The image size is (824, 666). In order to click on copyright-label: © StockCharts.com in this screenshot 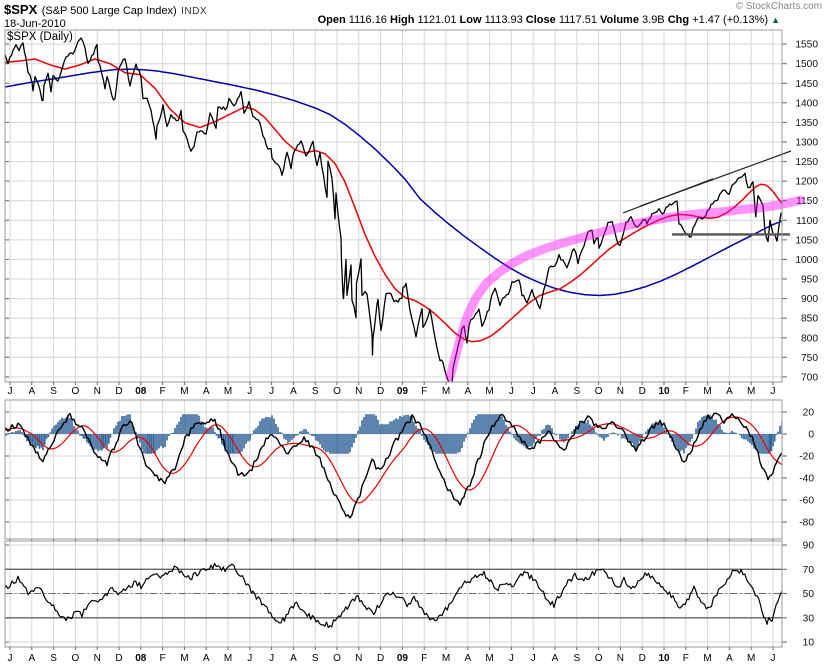, I will do `click(778, 6)`.